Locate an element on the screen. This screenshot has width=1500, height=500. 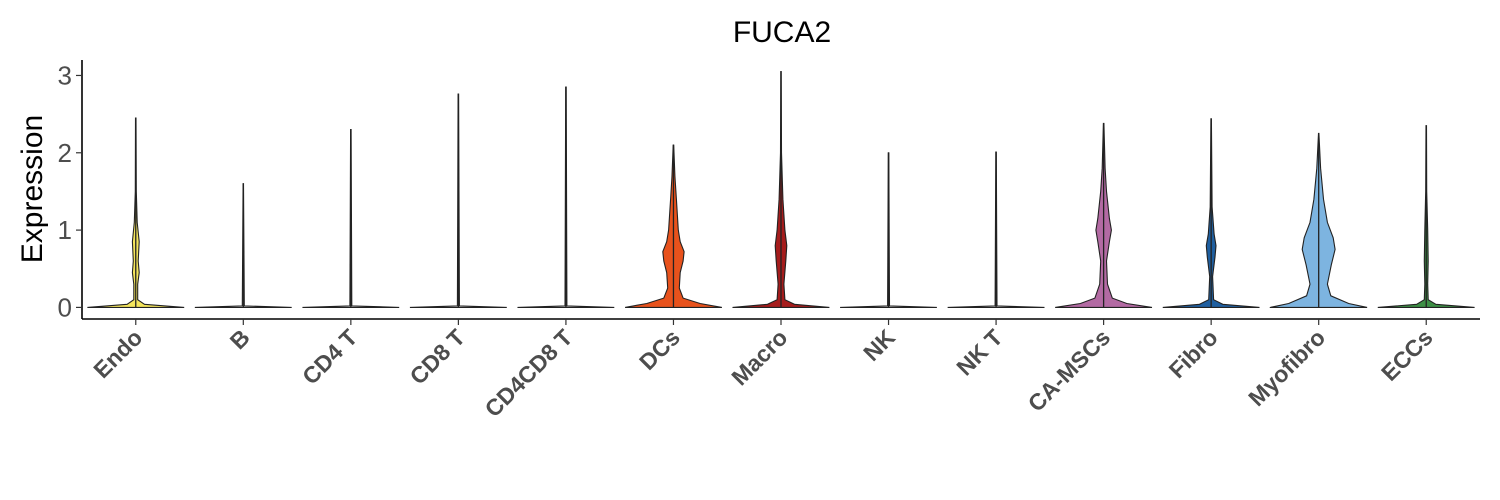
x-tick-label: Endo is located at coordinates (117, 353).